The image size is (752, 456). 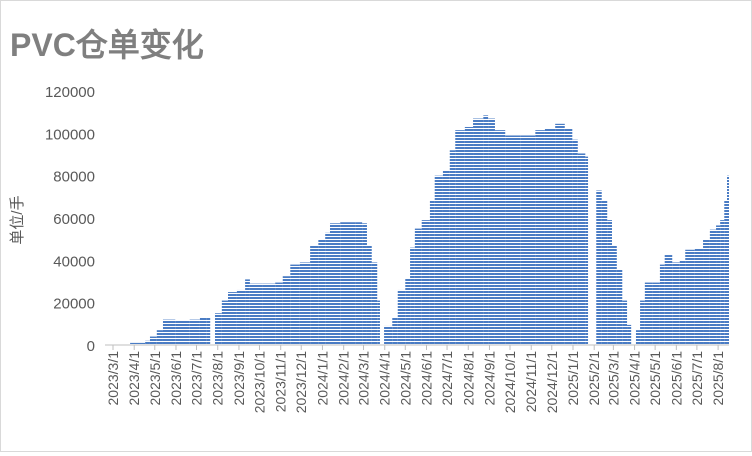 I want to click on x-tick-label: 2024/8/1, so click(x=468, y=378).